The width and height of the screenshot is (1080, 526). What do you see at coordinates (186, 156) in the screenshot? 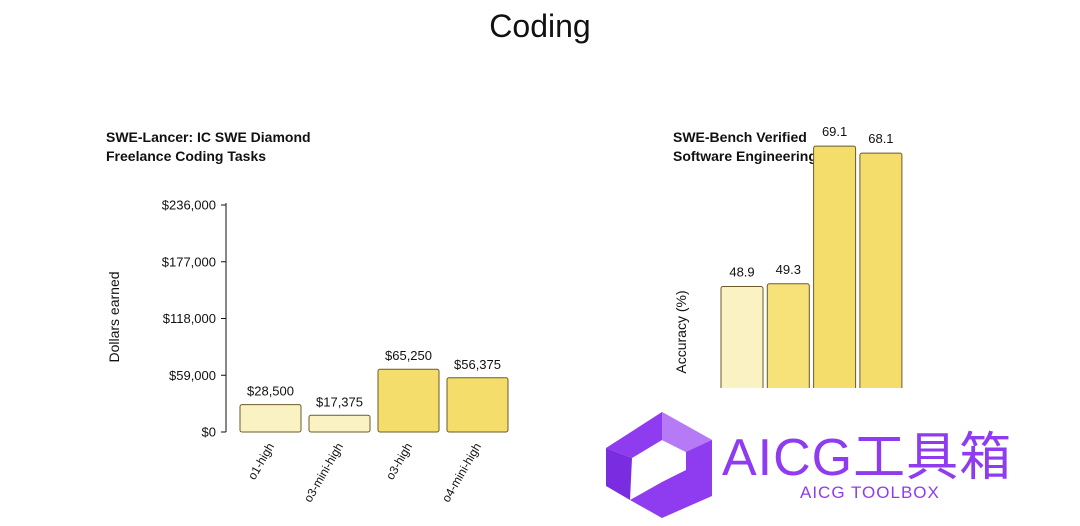
I see `chart-title-line2: Freelance Coding Tasks` at bounding box center [186, 156].